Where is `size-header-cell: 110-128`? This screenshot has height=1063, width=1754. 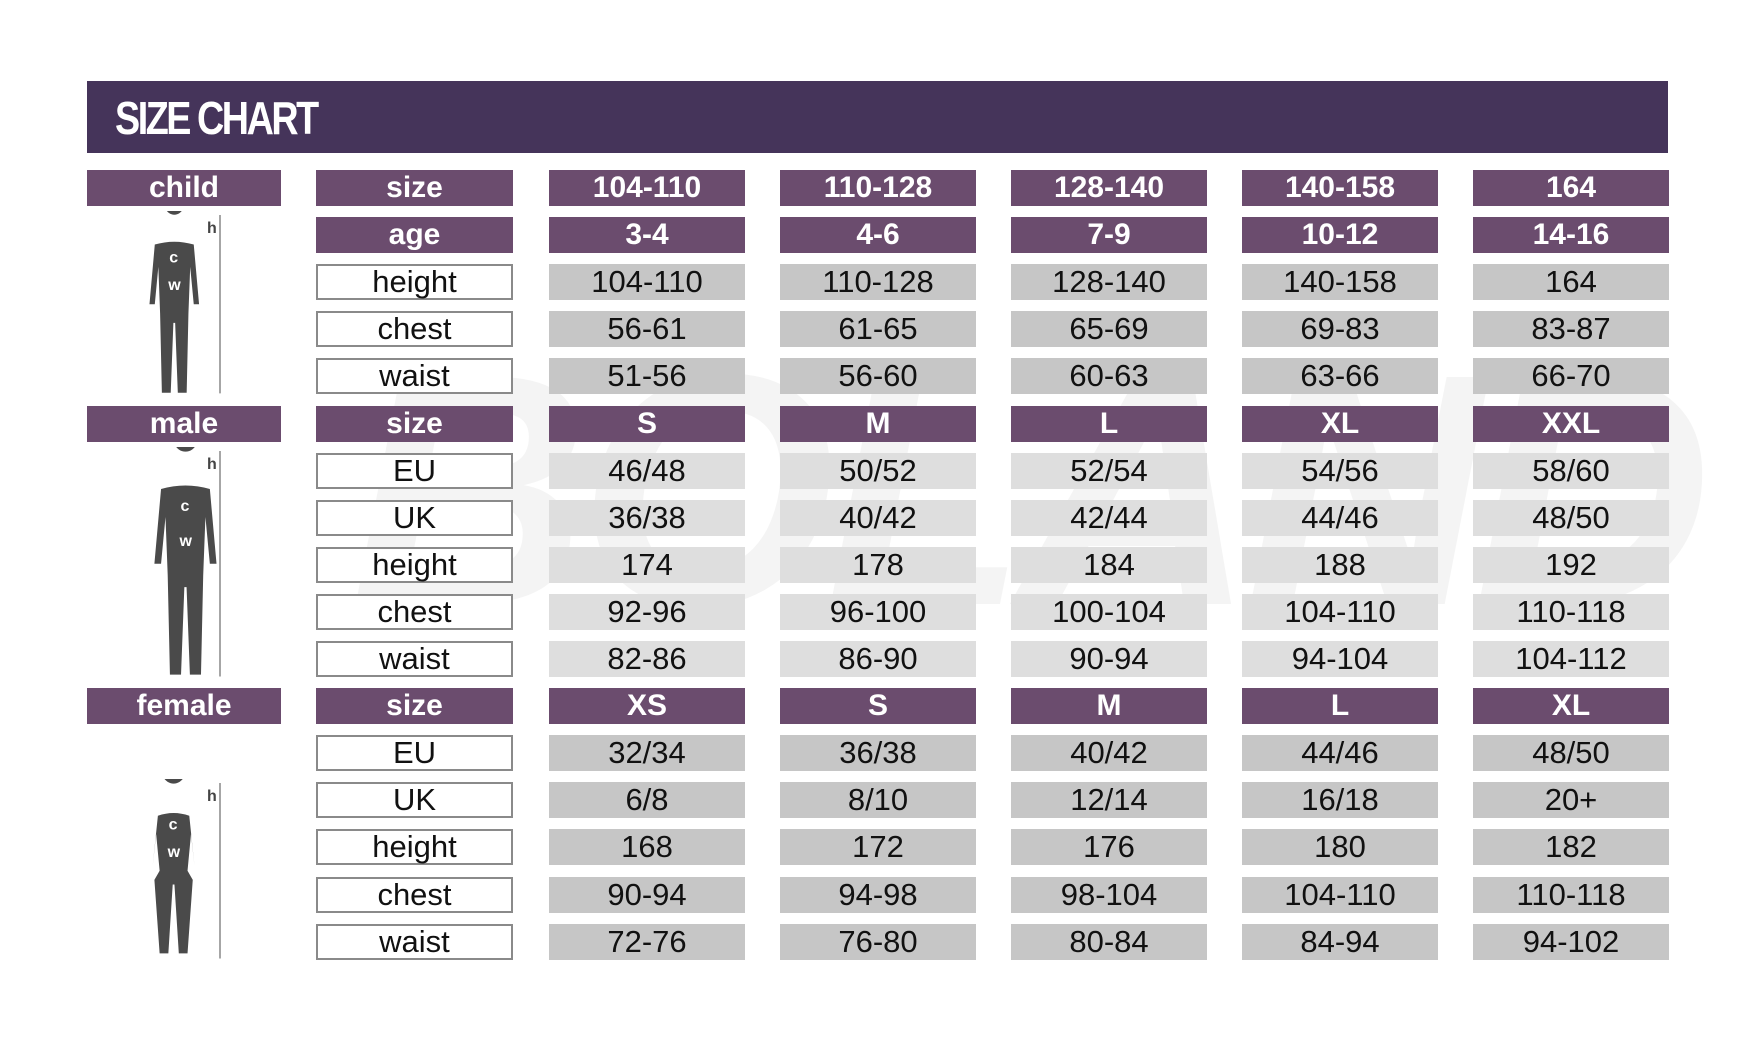 size-header-cell: 110-128 is located at coordinates (878, 188).